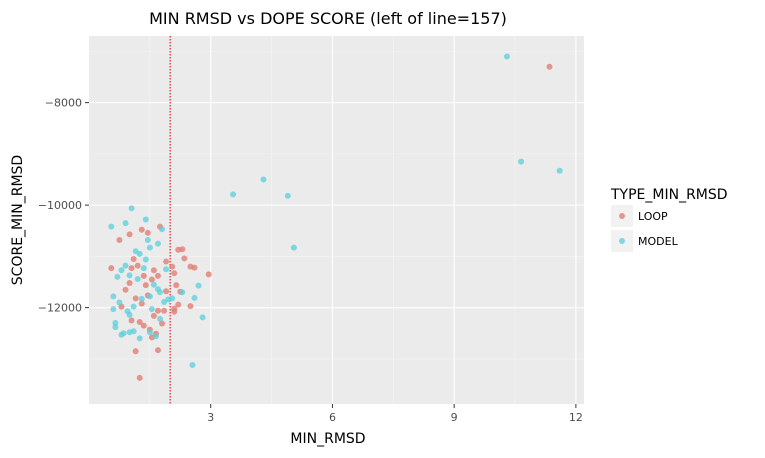 Image resolution: width=765 pixels, height=458 pixels. What do you see at coordinates (18, 220) in the screenshot?
I see `y-axis-title: SCORE_MIN_RMSD` at bounding box center [18, 220].